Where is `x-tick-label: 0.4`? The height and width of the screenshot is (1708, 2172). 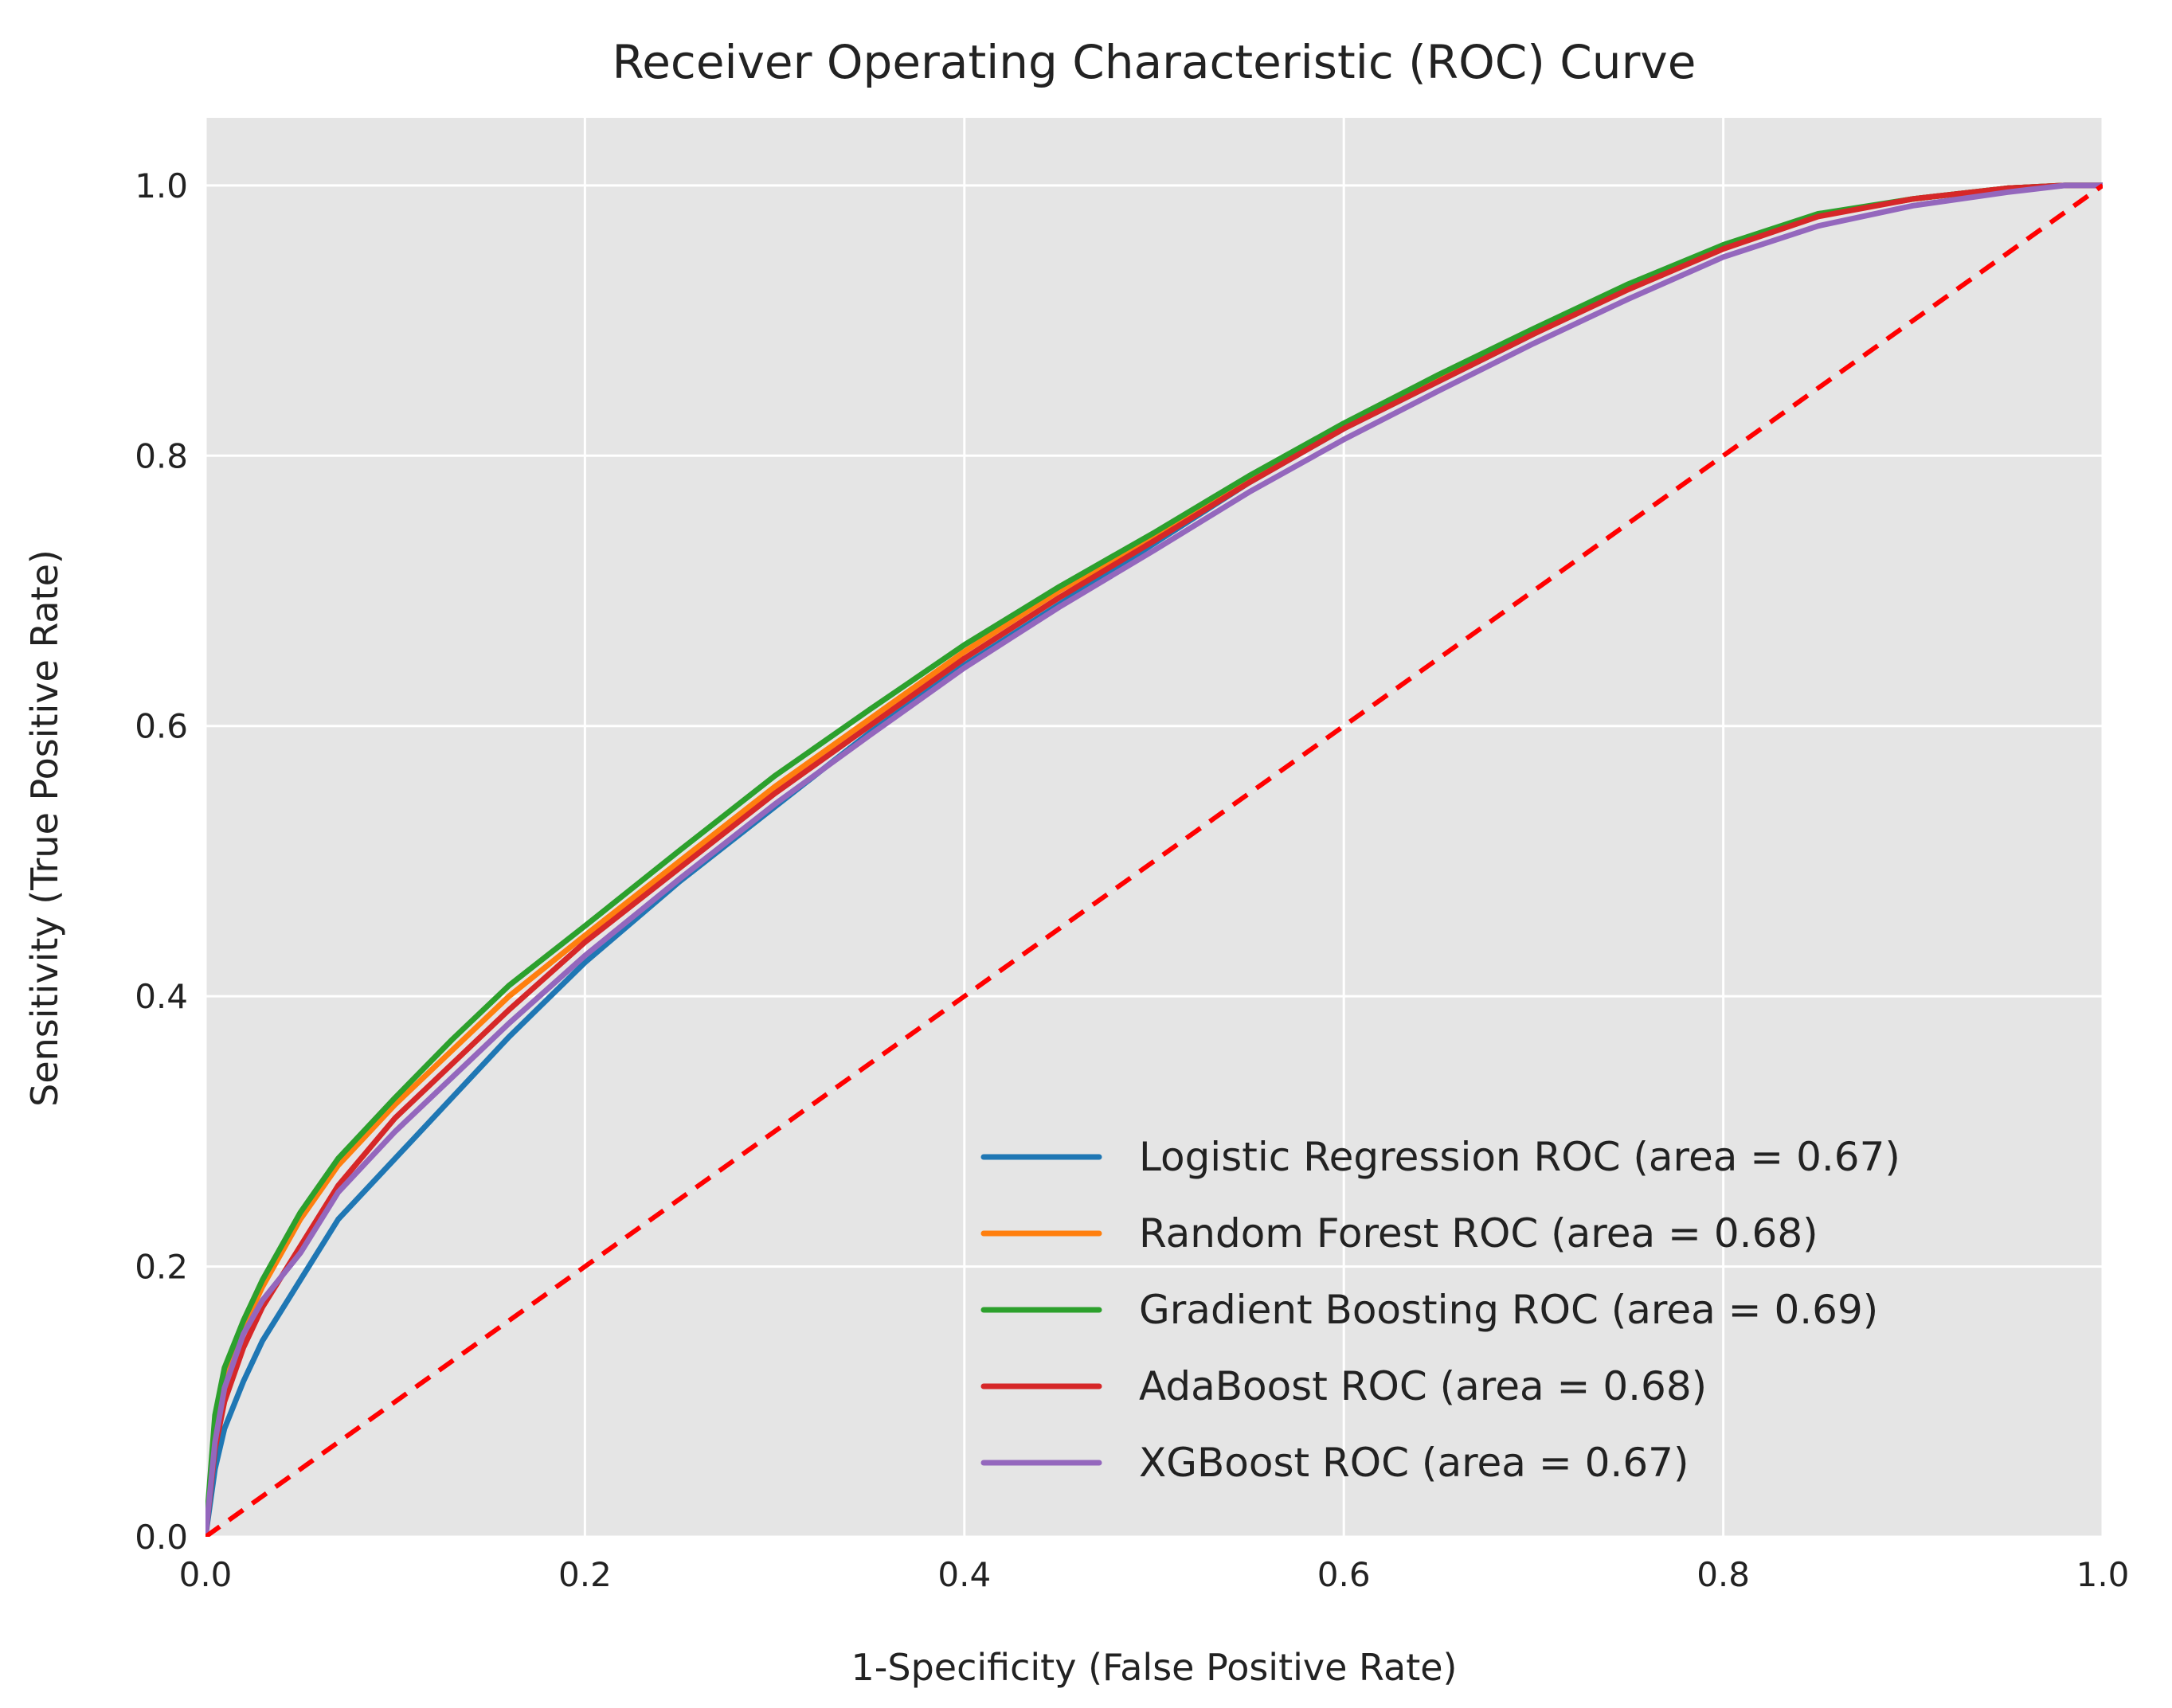
x-tick-label: 0.4 is located at coordinates (964, 1574).